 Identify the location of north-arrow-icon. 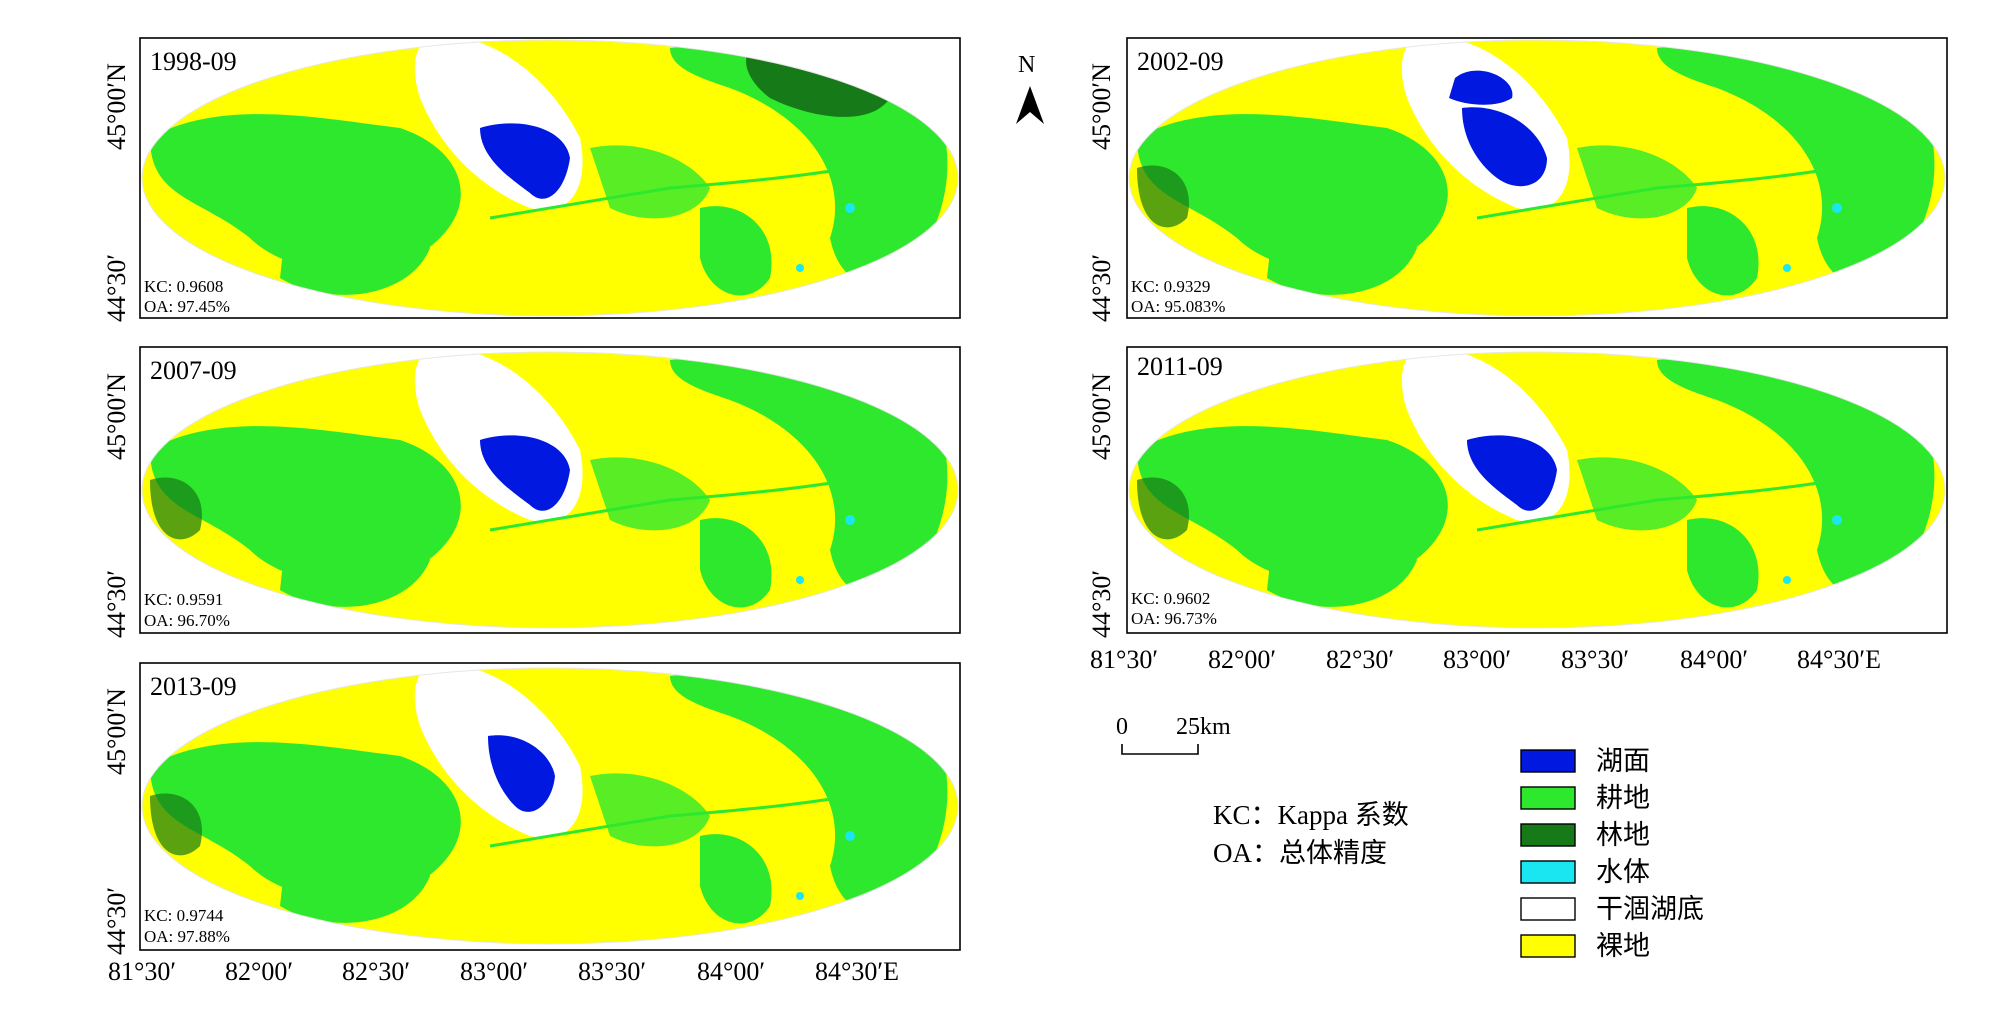
(1030, 105).